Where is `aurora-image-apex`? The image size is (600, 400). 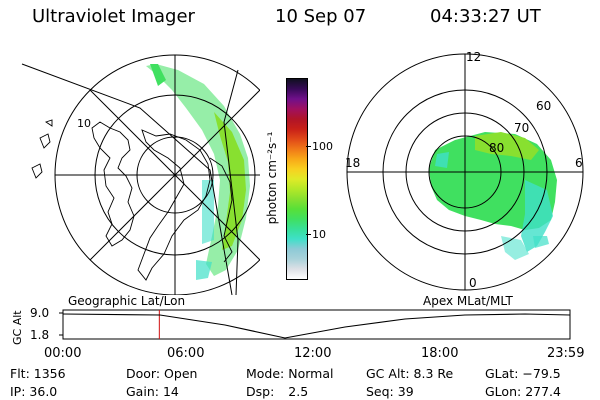
aurora-image-apex is located at coordinates (493, 196).